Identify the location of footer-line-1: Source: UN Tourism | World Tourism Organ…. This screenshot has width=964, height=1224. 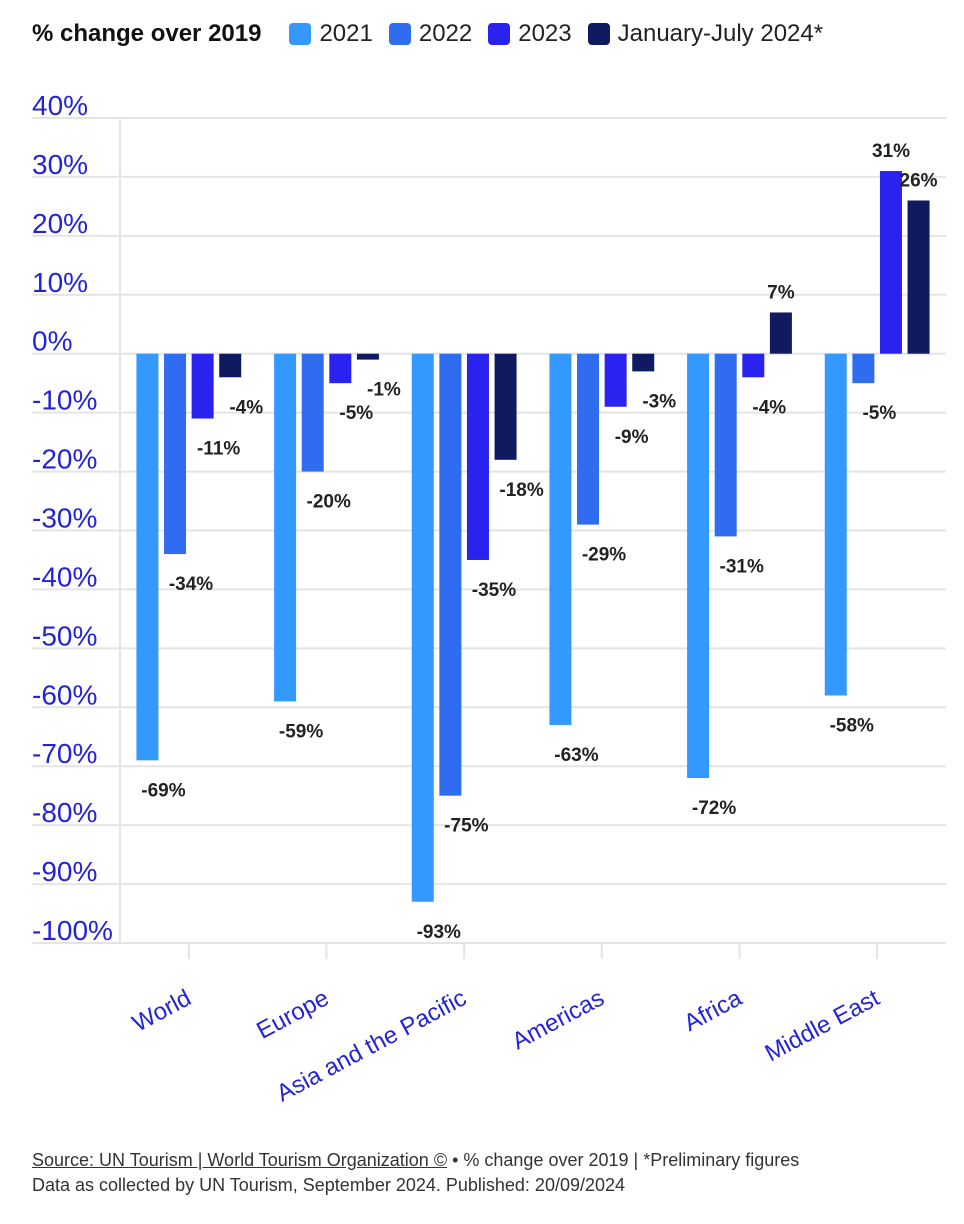
(415, 1160).